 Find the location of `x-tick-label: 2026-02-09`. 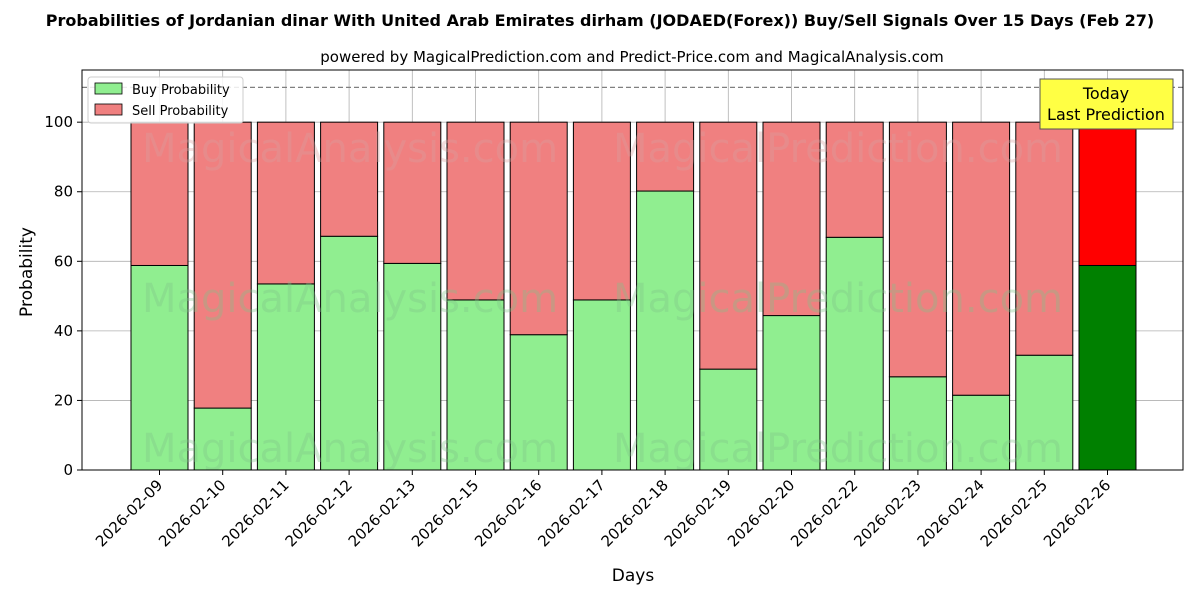

x-tick-label: 2026-02-09 is located at coordinates (129, 513).